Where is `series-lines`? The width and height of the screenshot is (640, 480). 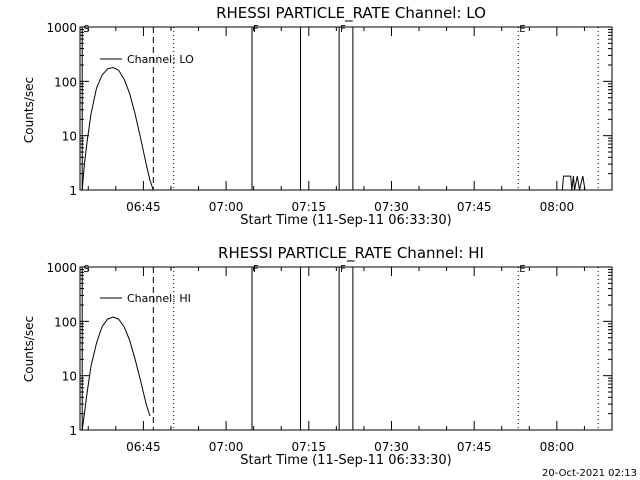
series-lines is located at coordinates (116, 373).